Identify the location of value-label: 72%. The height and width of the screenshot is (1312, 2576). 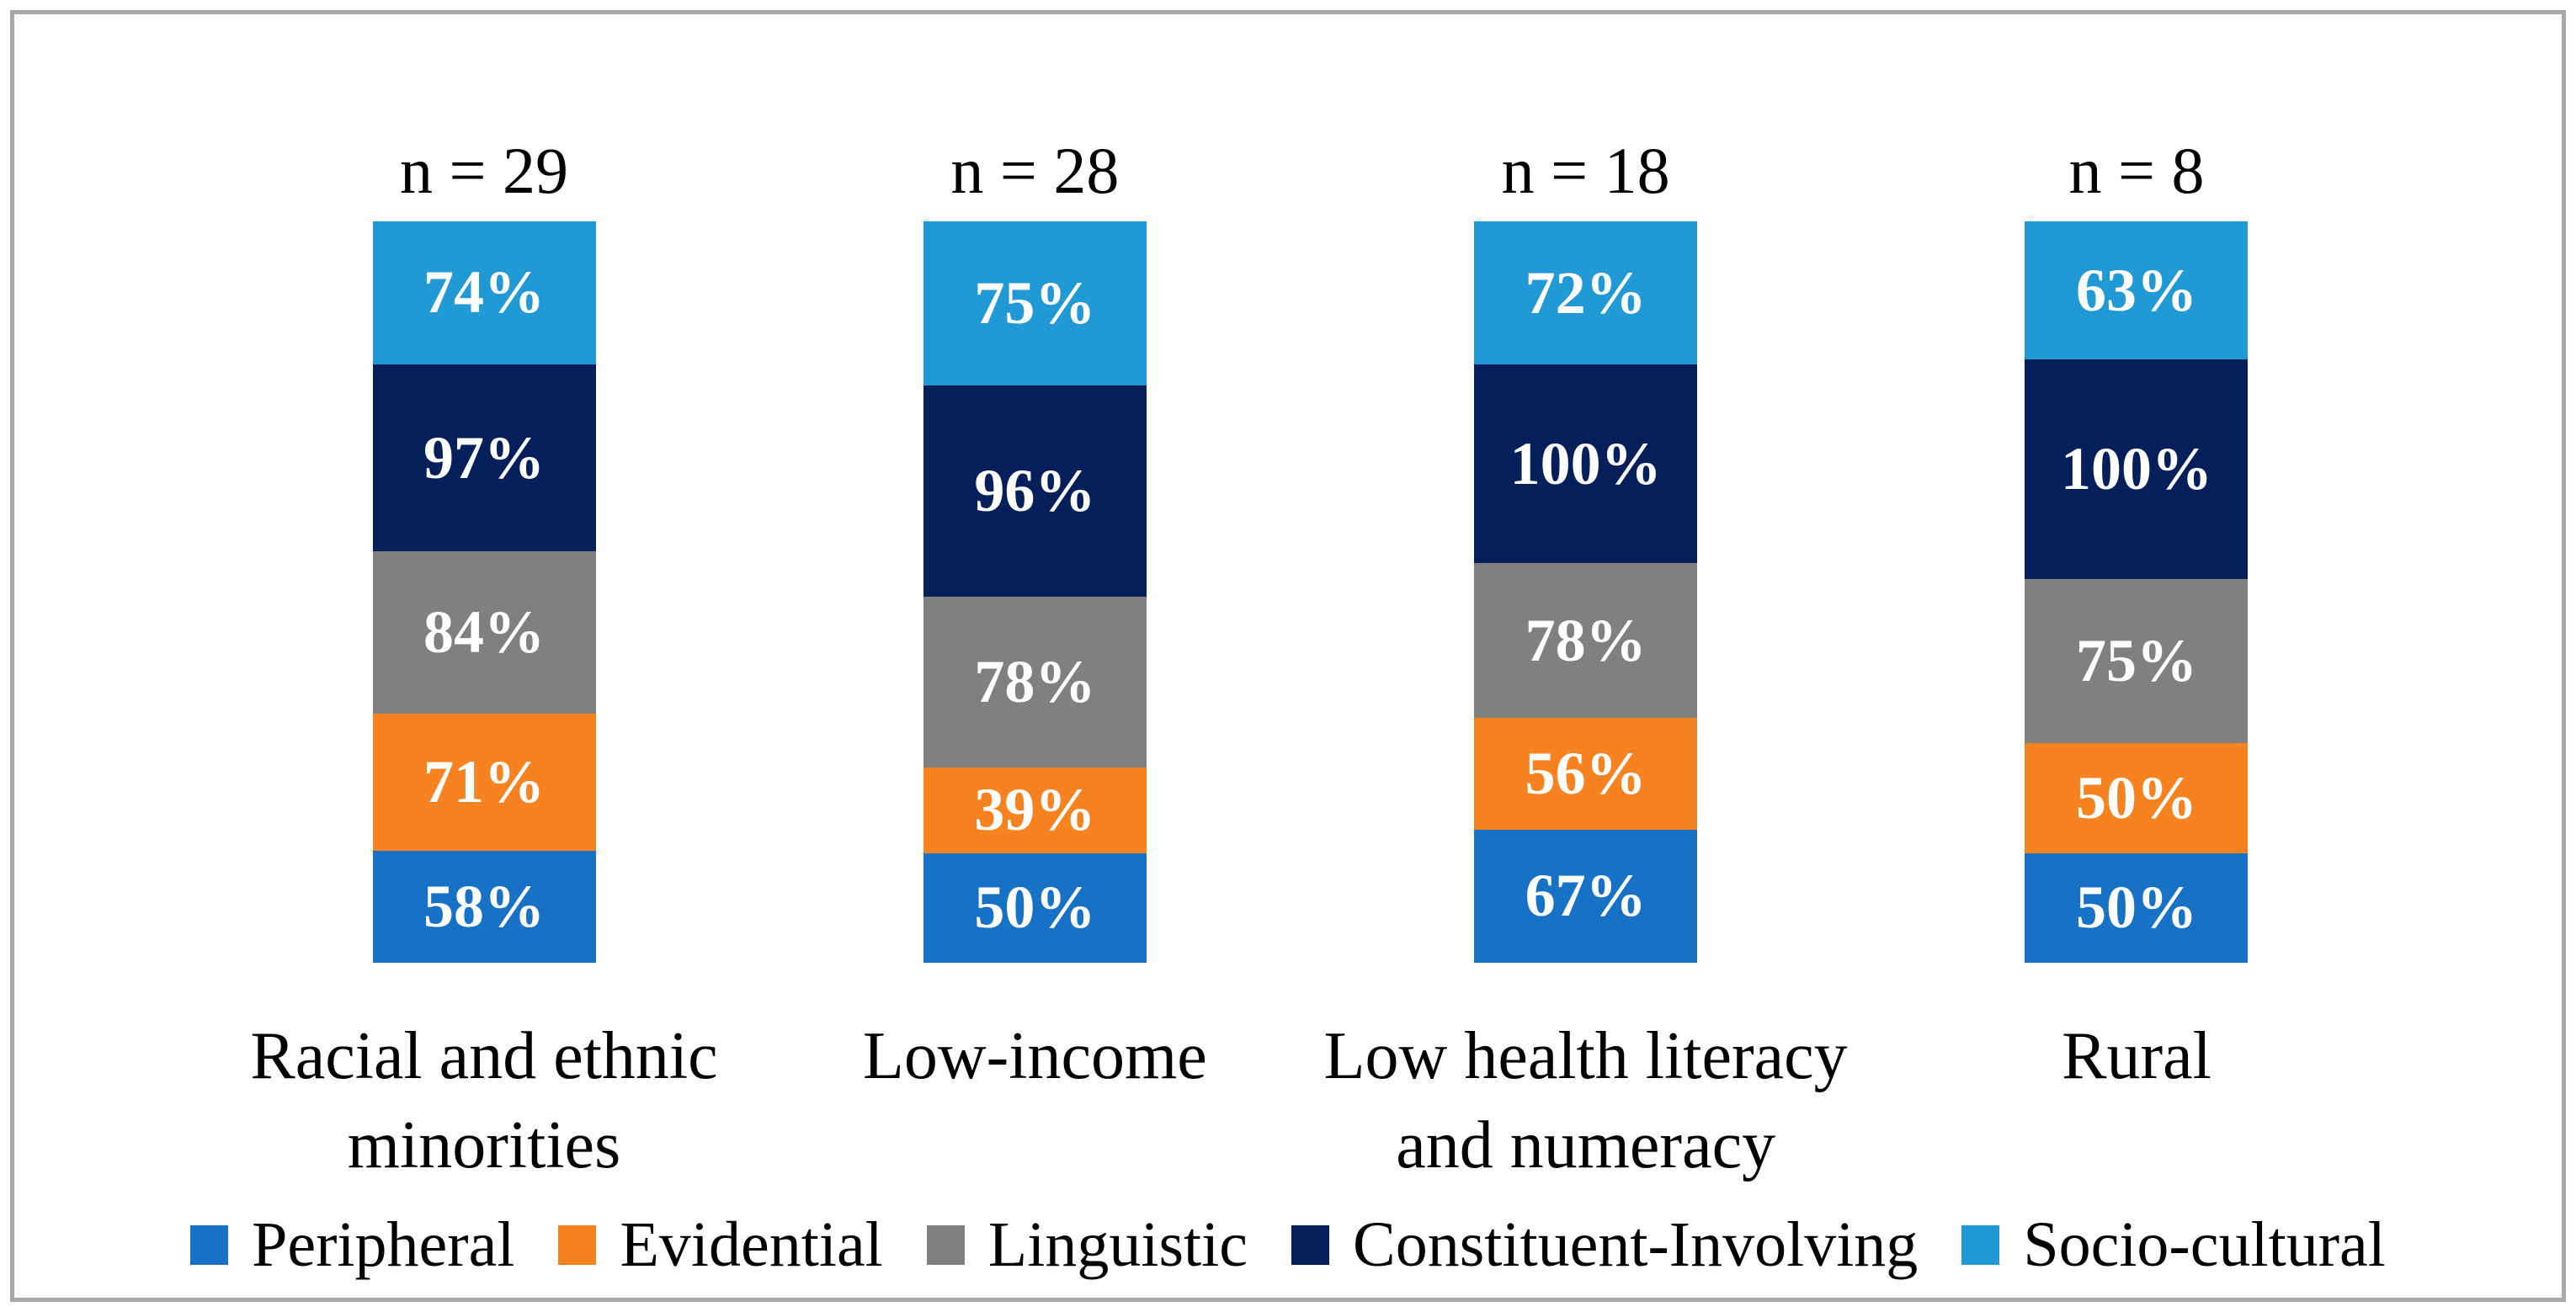
(1586, 292).